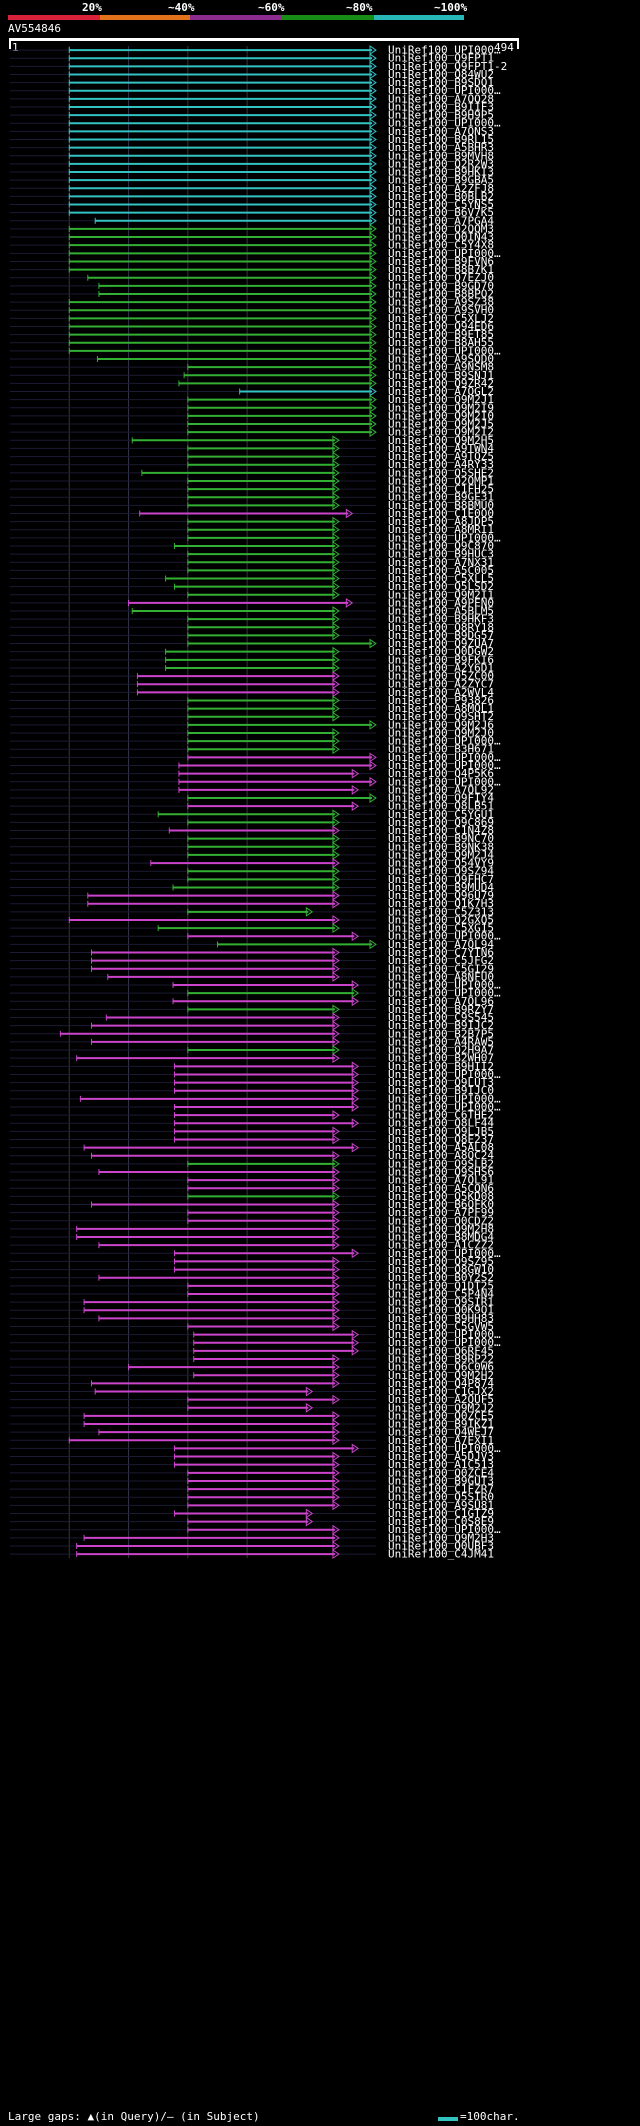 This screenshot has width=640, height=2126. Describe the element at coordinates (441, 570) in the screenshot. I see `hit-label: UniRef100_A5C005` at that location.